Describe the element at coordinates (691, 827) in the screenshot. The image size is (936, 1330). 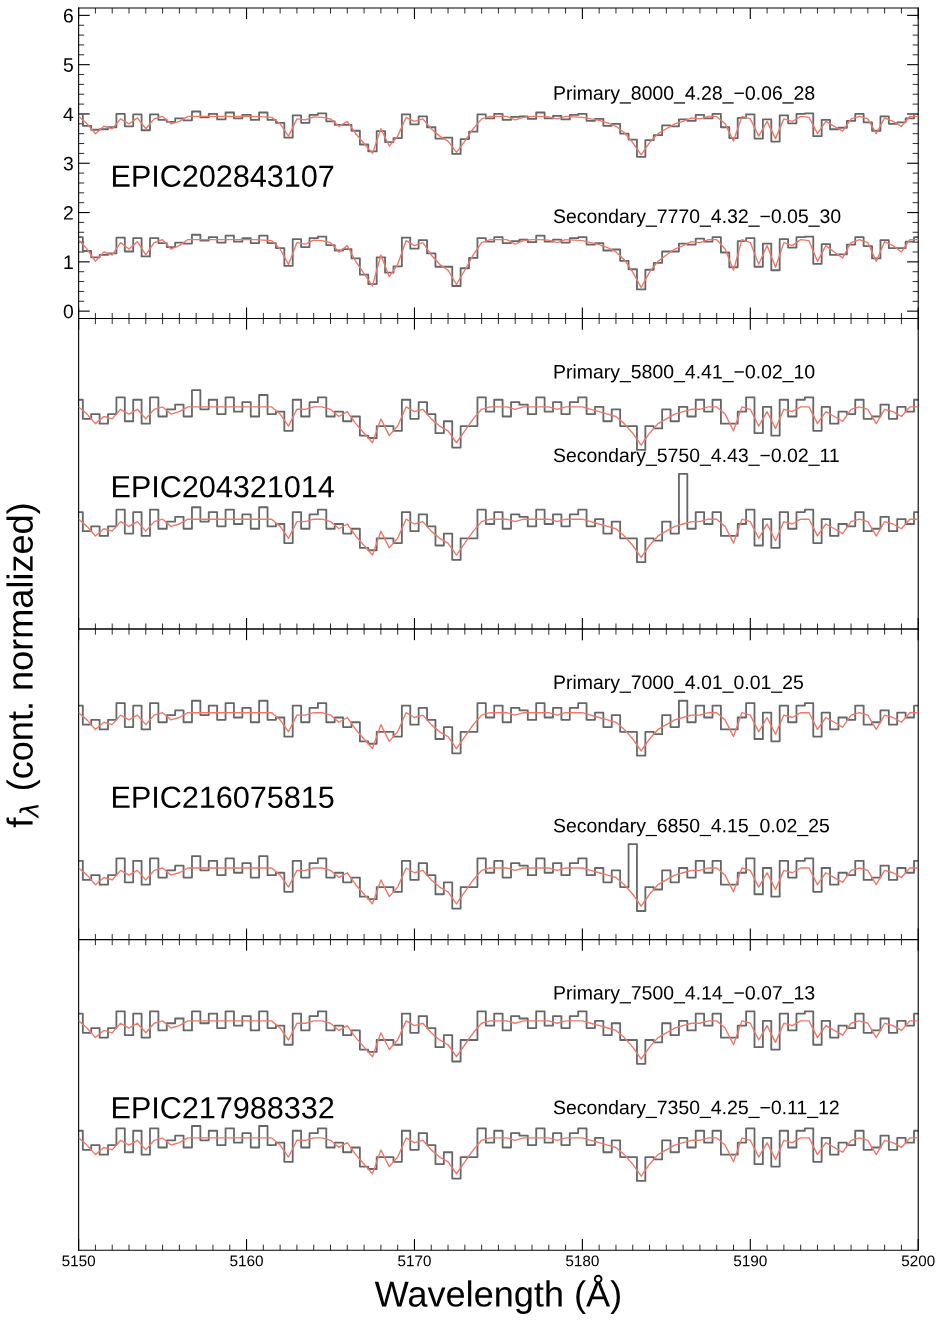
I see `annotation: Secondary_6850_4.15_0.02_25` at that location.